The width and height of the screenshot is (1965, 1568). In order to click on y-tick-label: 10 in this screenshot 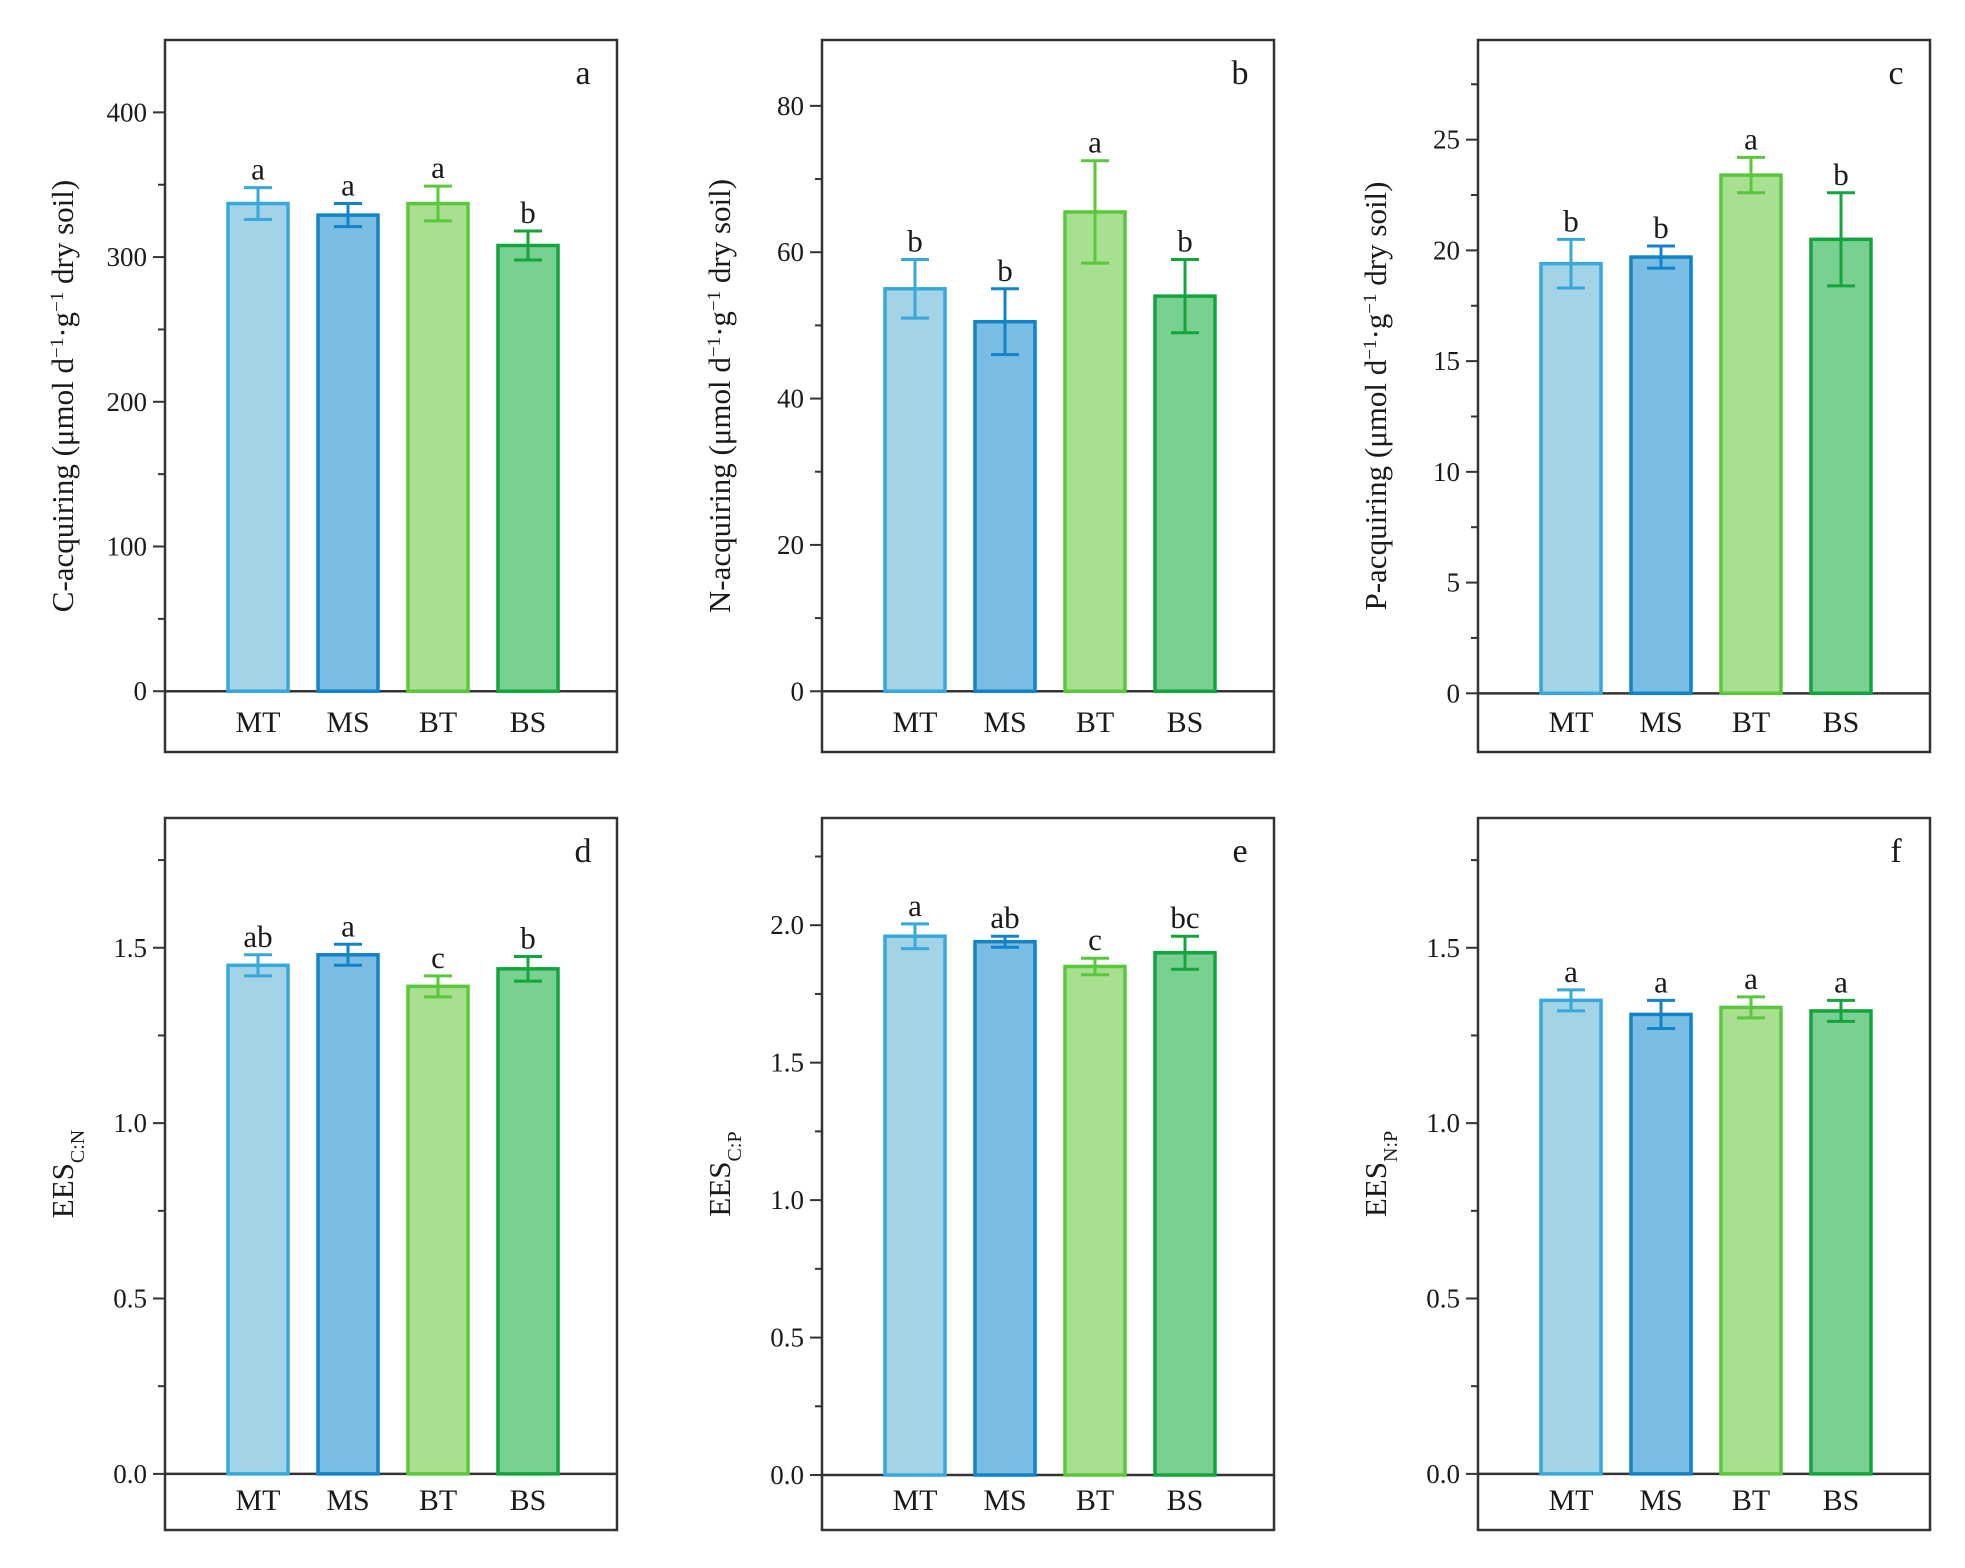, I will do `click(1446, 472)`.